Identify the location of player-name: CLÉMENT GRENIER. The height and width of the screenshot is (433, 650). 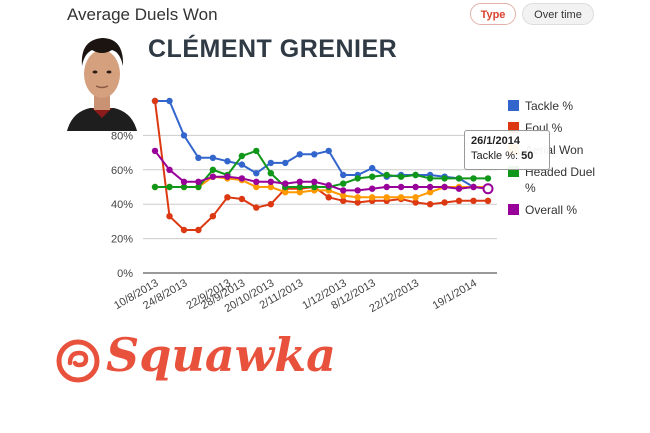
(273, 49).